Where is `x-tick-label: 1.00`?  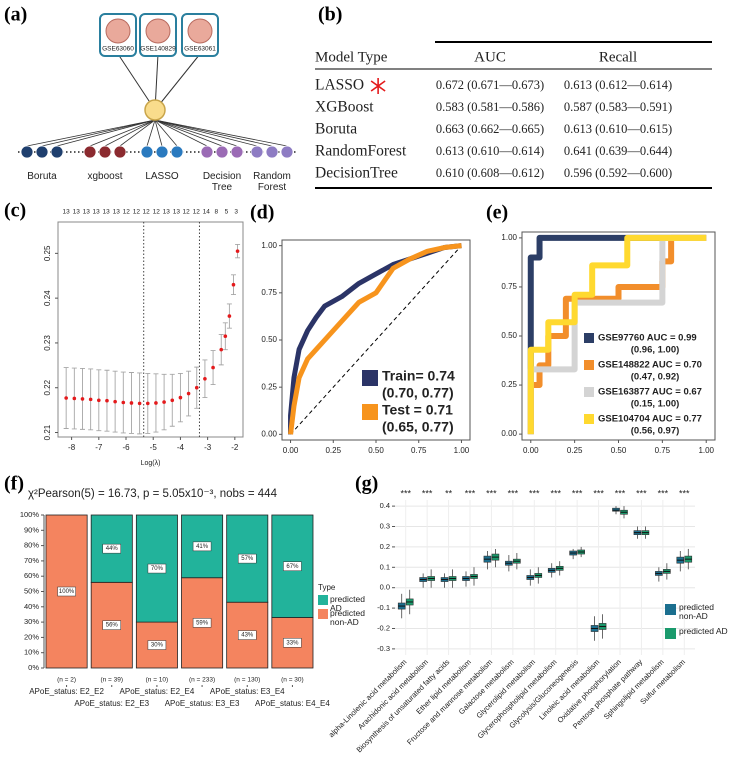 x-tick-label: 1.00 is located at coordinates (706, 450).